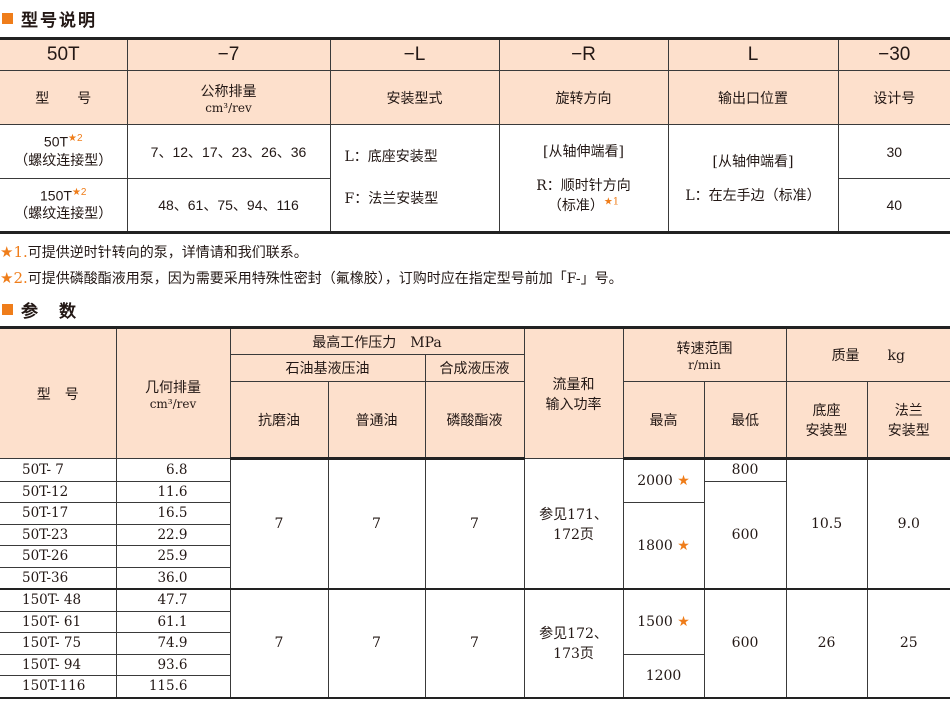  What do you see at coordinates (573, 534) in the screenshot?
I see `flow-text: 172页` at bounding box center [573, 534].